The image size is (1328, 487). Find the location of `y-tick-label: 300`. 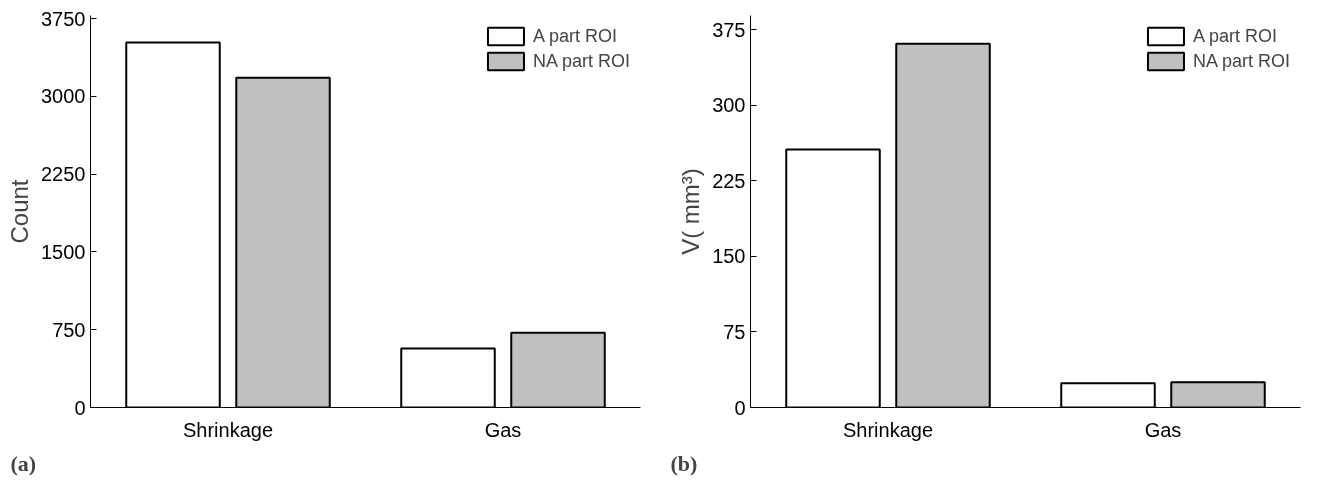

y-tick-label: 300 is located at coordinates (729, 105).